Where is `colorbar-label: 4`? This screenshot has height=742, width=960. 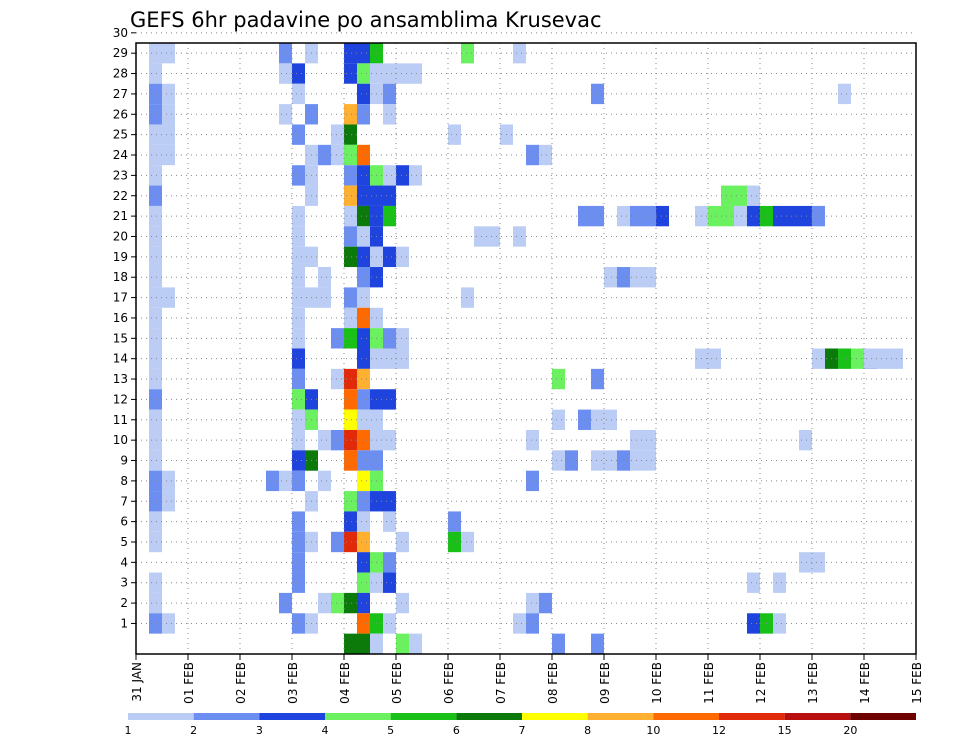 colorbar-label: 4 is located at coordinates (325, 730).